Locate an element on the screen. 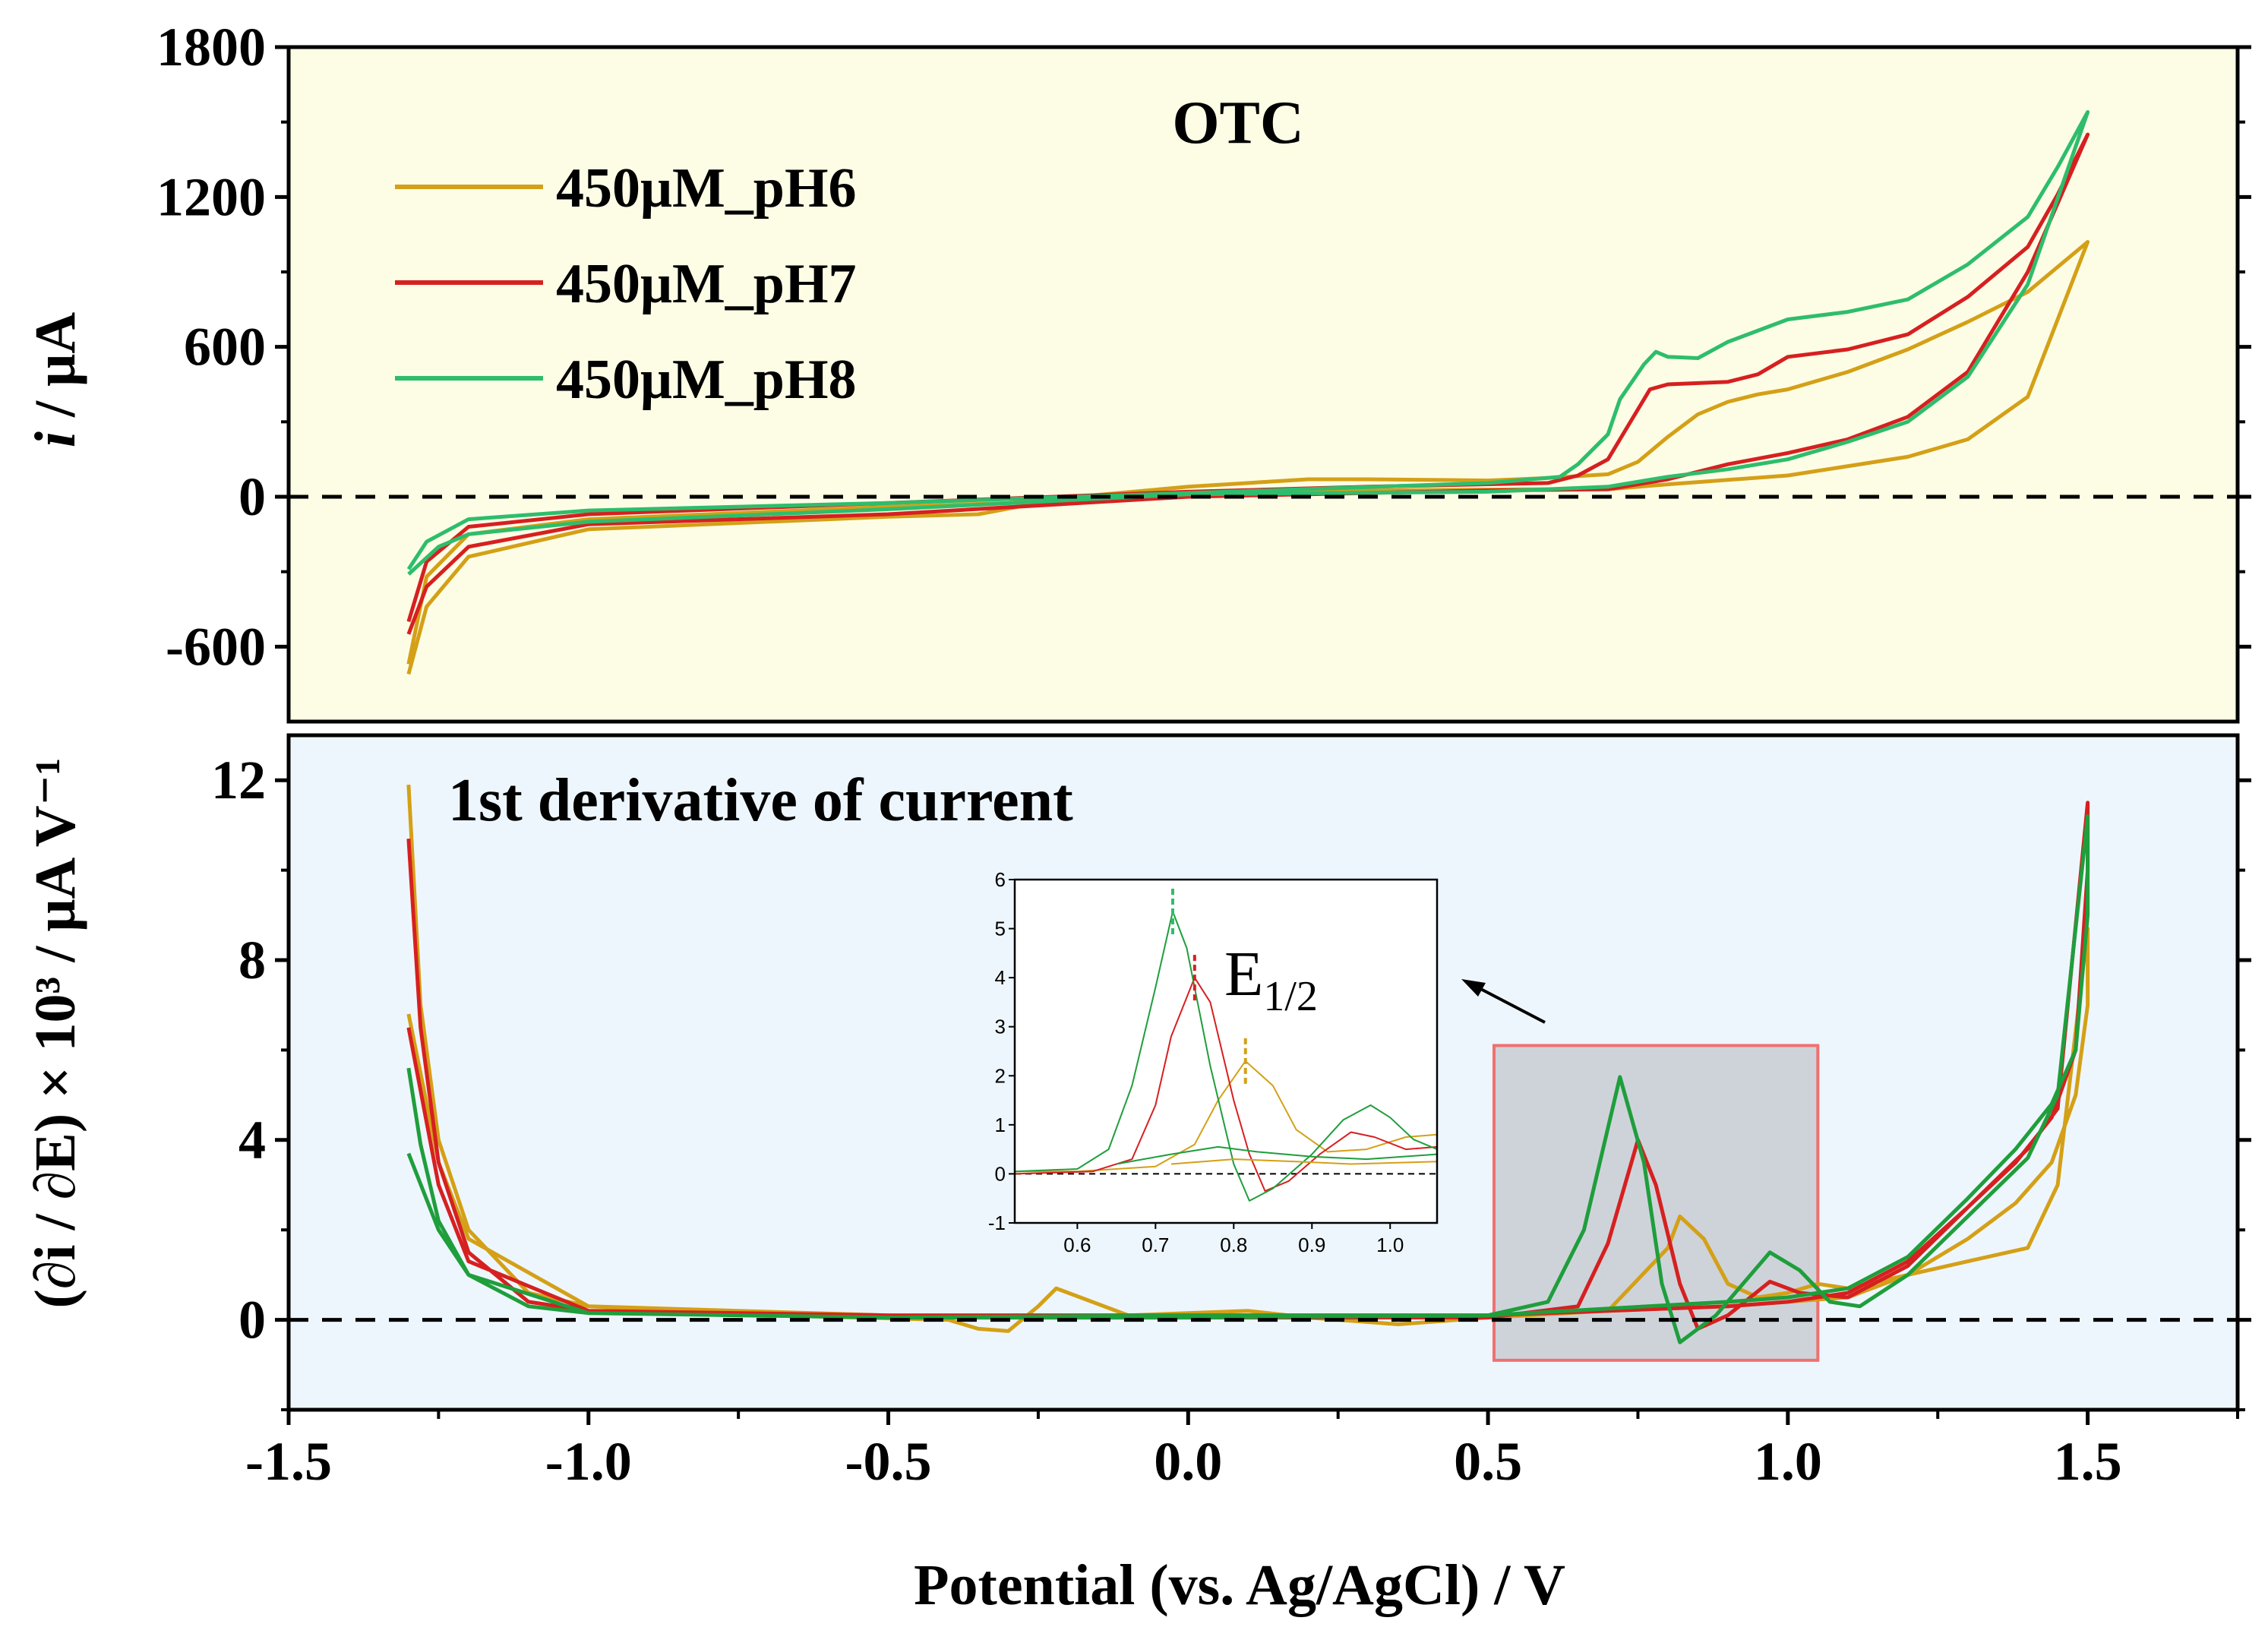 The image size is (2268, 1627). x-axis-title: Potential (vs. Ag/AgCl) / V is located at coordinates (1239, 1585).